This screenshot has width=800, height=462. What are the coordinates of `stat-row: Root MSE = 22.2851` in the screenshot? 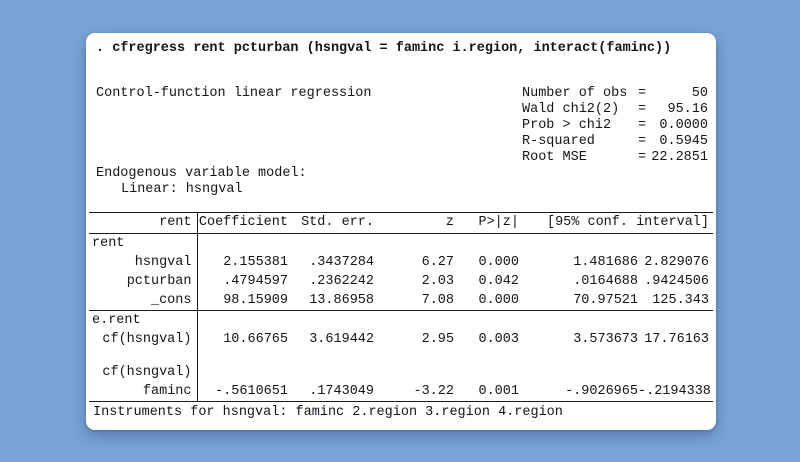 It's located at (615, 158).